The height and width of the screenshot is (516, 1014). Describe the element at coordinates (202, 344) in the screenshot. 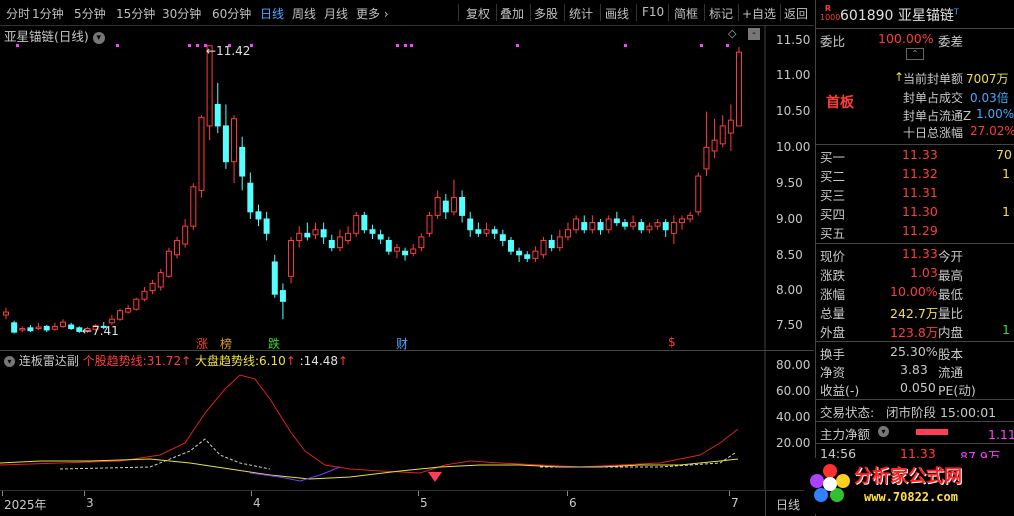

I see `marker-zhang: 涨` at that location.